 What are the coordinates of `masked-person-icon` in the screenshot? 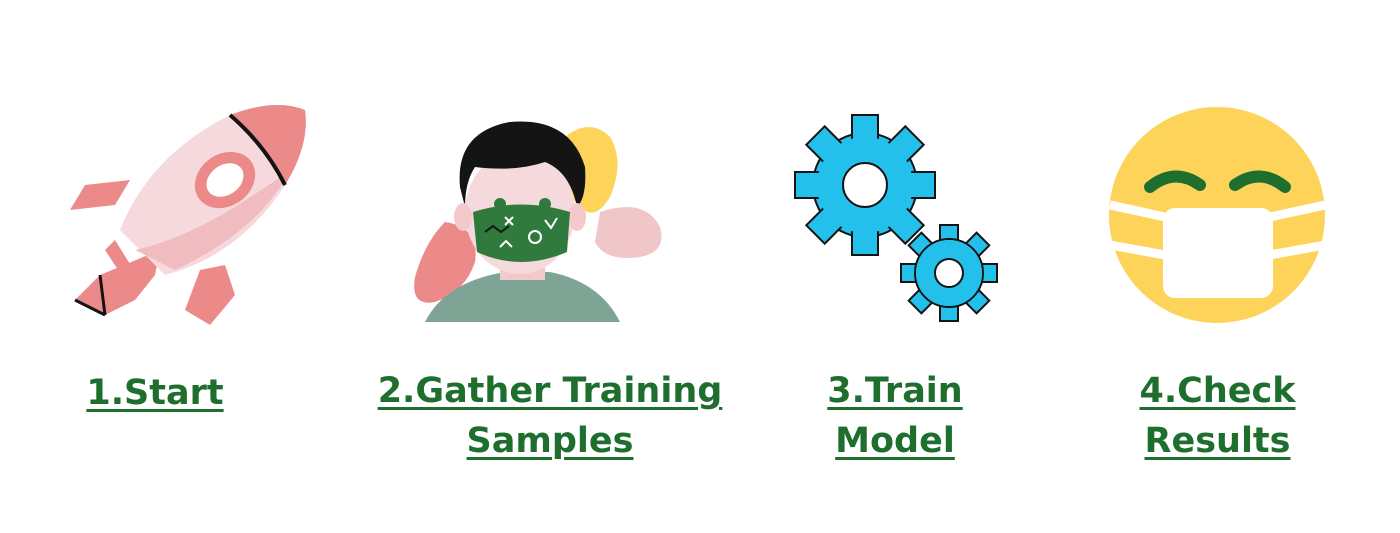 It's located at (538, 221).